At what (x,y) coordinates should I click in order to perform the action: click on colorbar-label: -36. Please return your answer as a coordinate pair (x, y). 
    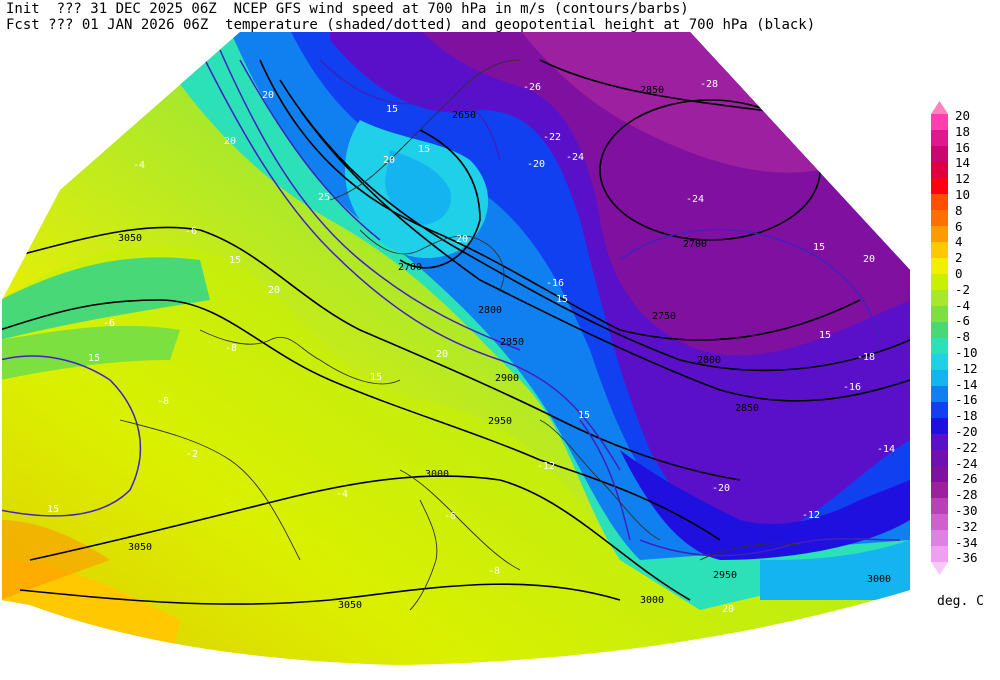
    Looking at the image, I should click on (966, 558).